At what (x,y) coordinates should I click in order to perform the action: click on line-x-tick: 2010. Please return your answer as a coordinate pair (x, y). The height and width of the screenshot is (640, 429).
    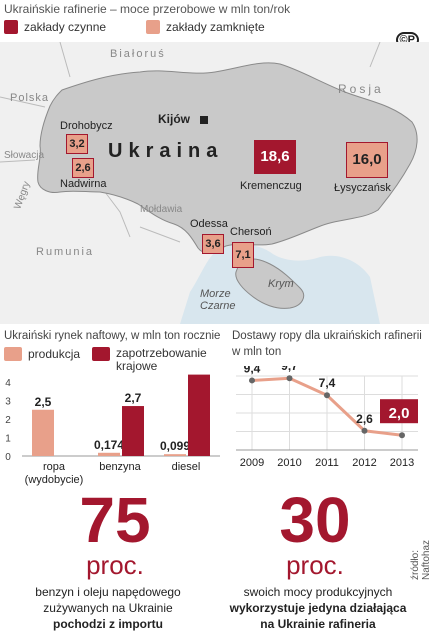
    Looking at the image, I should click on (289, 463).